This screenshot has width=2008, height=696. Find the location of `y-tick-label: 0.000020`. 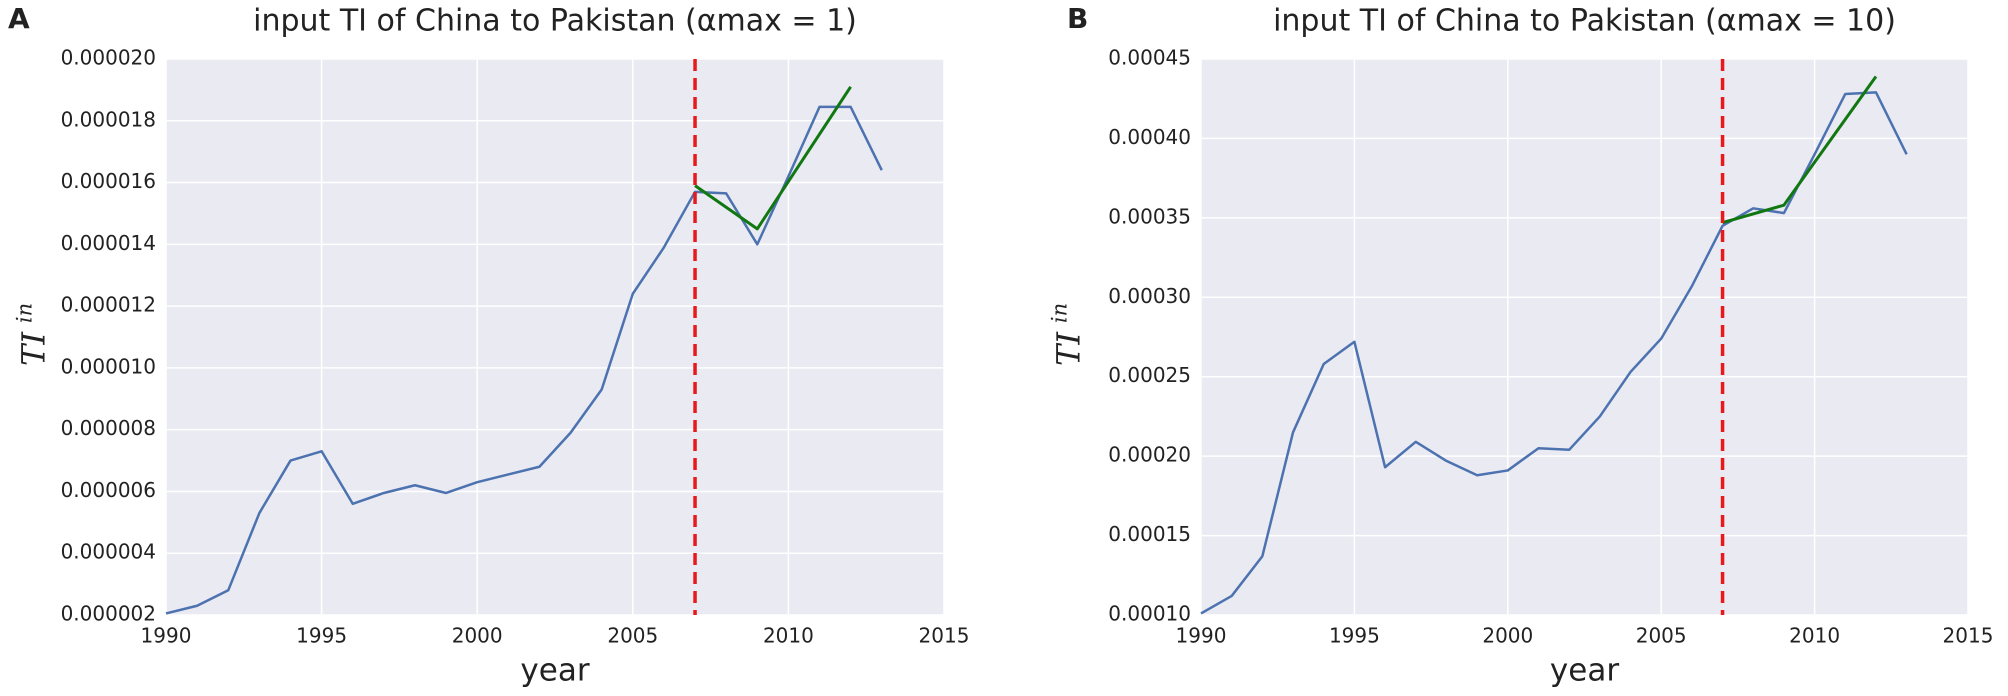

y-tick-label: 0.000020 is located at coordinates (108, 58).